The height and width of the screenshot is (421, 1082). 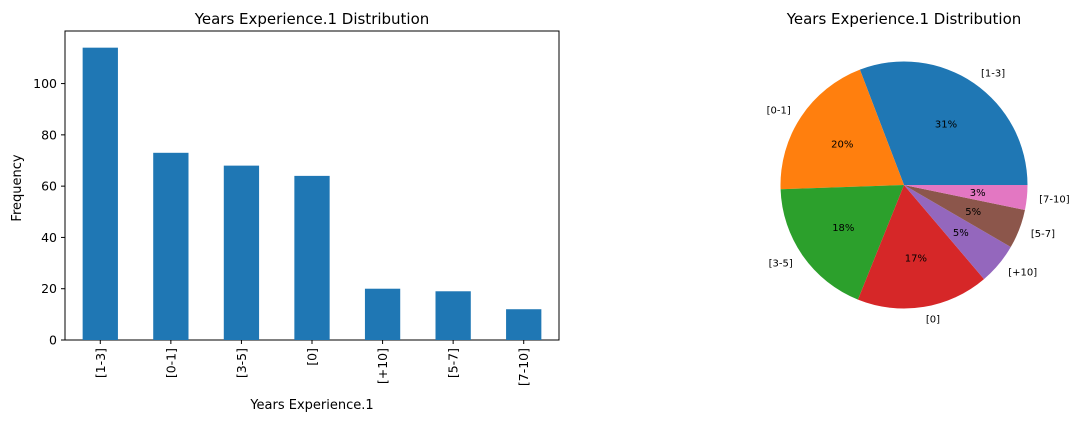 What do you see at coordinates (933, 320) in the screenshot?
I see `pie-category-label: [0]` at bounding box center [933, 320].